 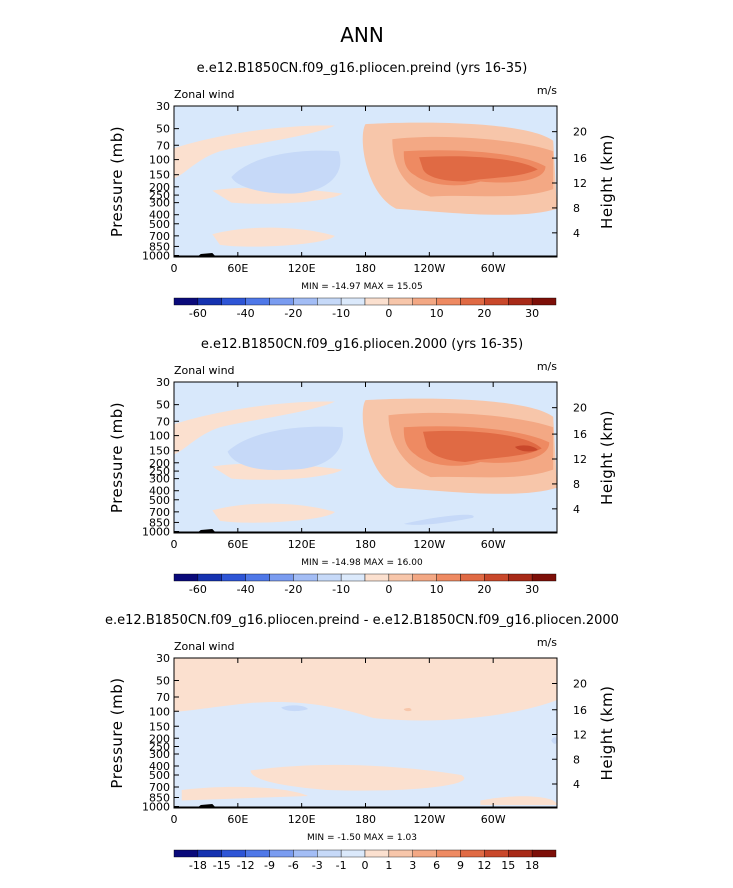 What do you see at coordinates (341, 589) in the screenshot?
I see `colorbar-label: -10` at bounding box center [341, 589].